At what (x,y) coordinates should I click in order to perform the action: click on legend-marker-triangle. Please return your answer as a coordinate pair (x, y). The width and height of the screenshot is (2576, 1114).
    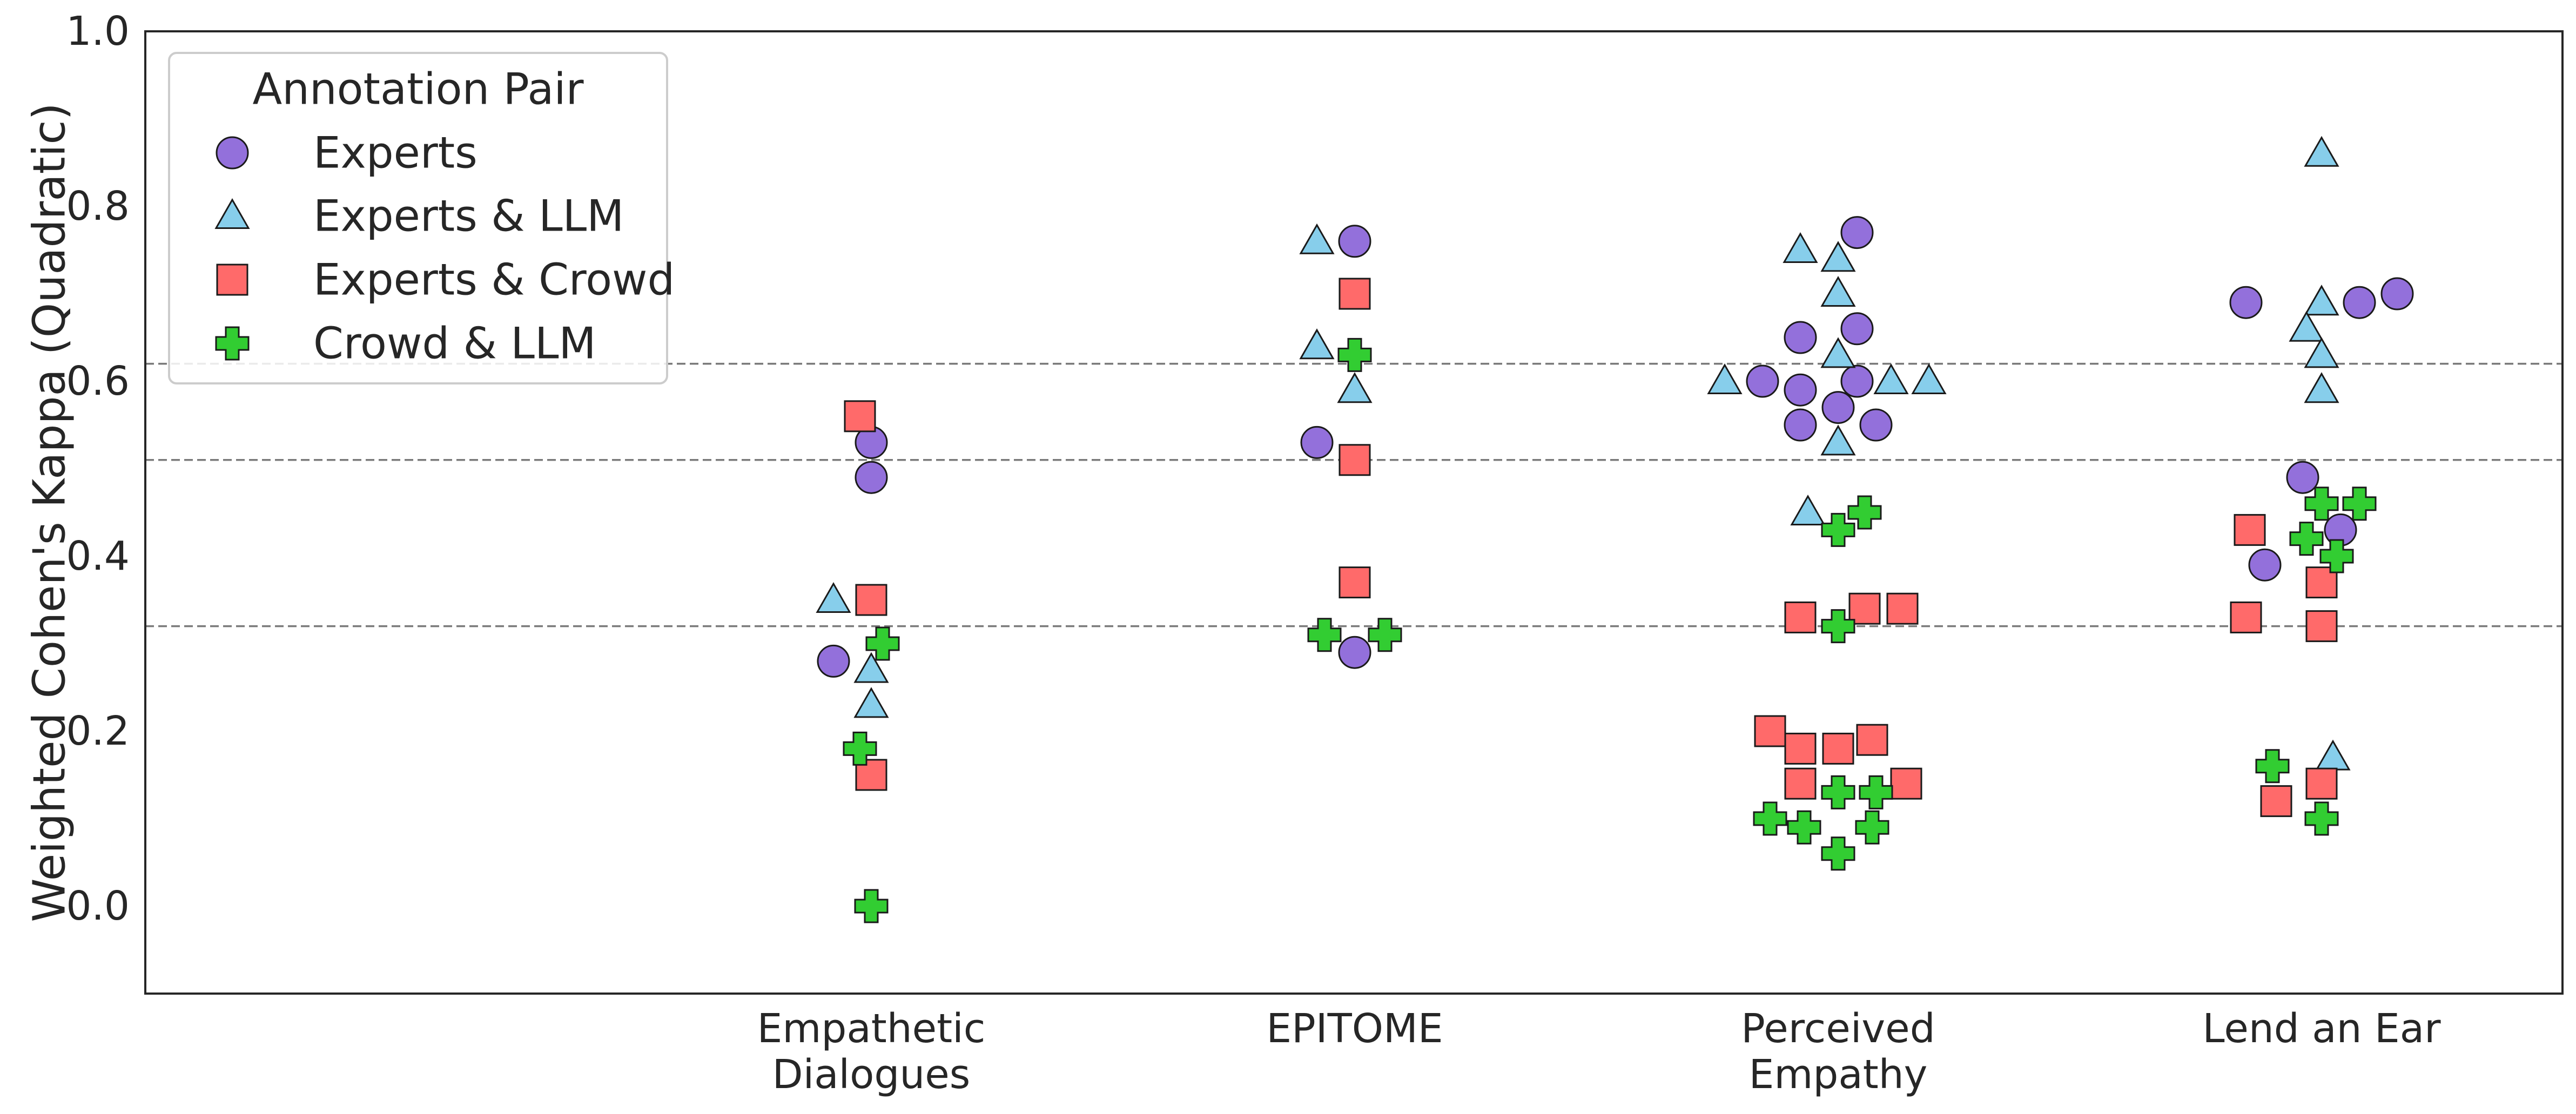
    Looking at the image, I should click on (232, 214).